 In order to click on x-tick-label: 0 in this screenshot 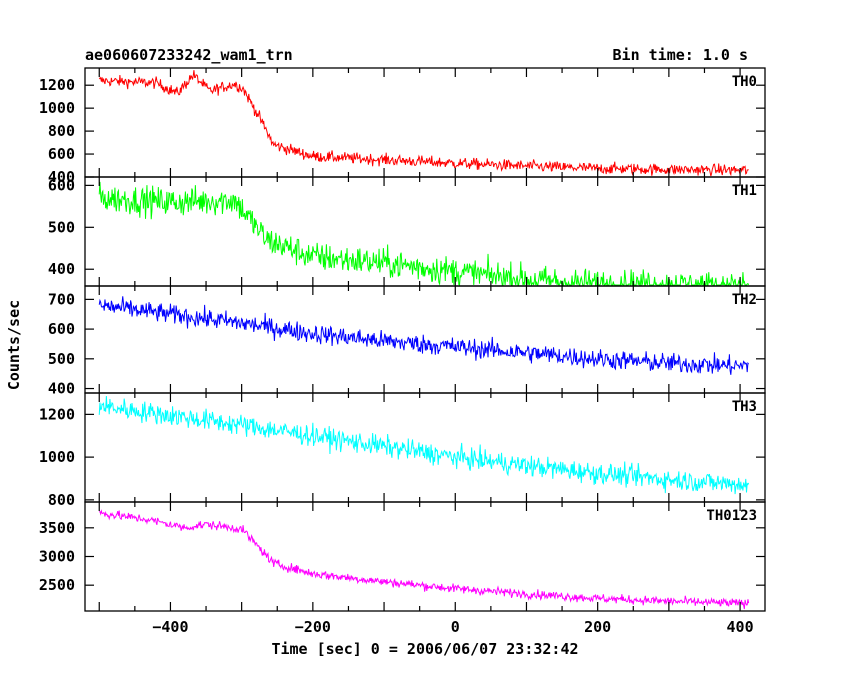, I will do `click(455, 627)`.